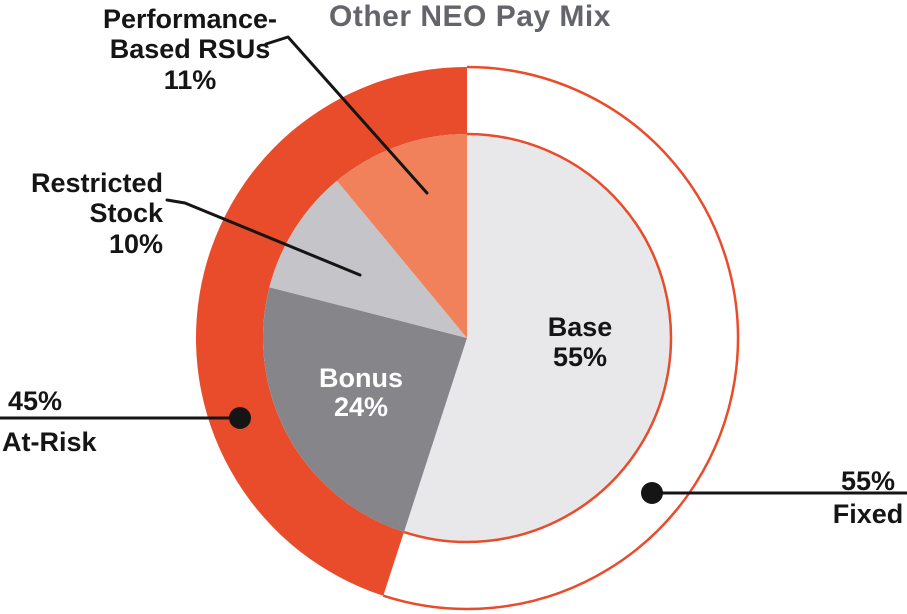 This screenshot has width=907, height=614. What do you see at coordinates (868, 514) in the screenshot?
I see `label-fixed: Fixed` at bounding box center [868, 514].